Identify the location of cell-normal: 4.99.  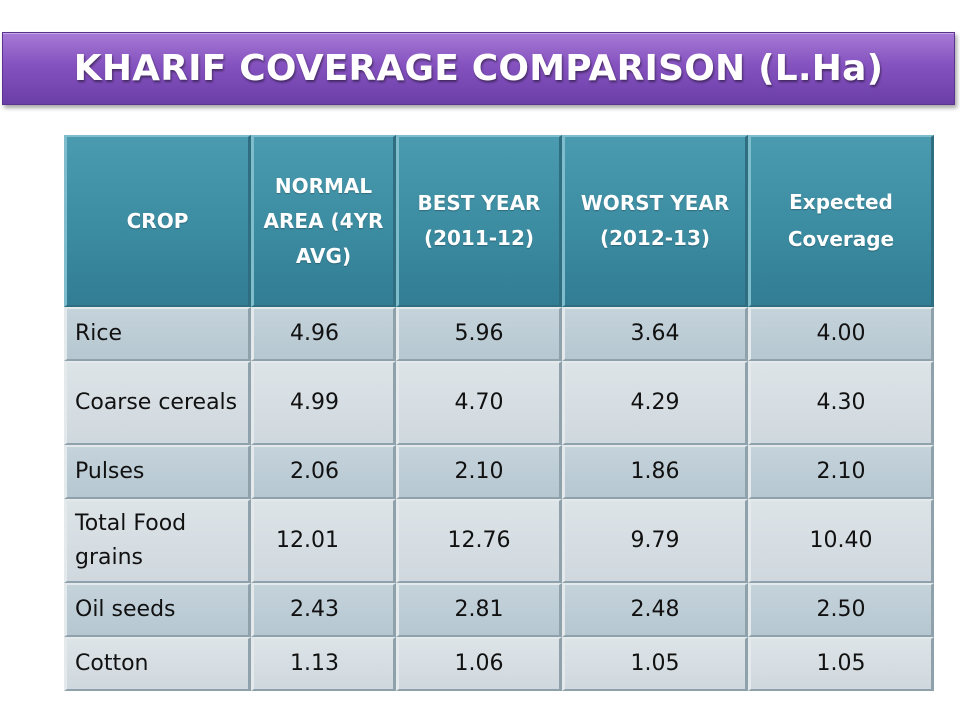
(323, 403).